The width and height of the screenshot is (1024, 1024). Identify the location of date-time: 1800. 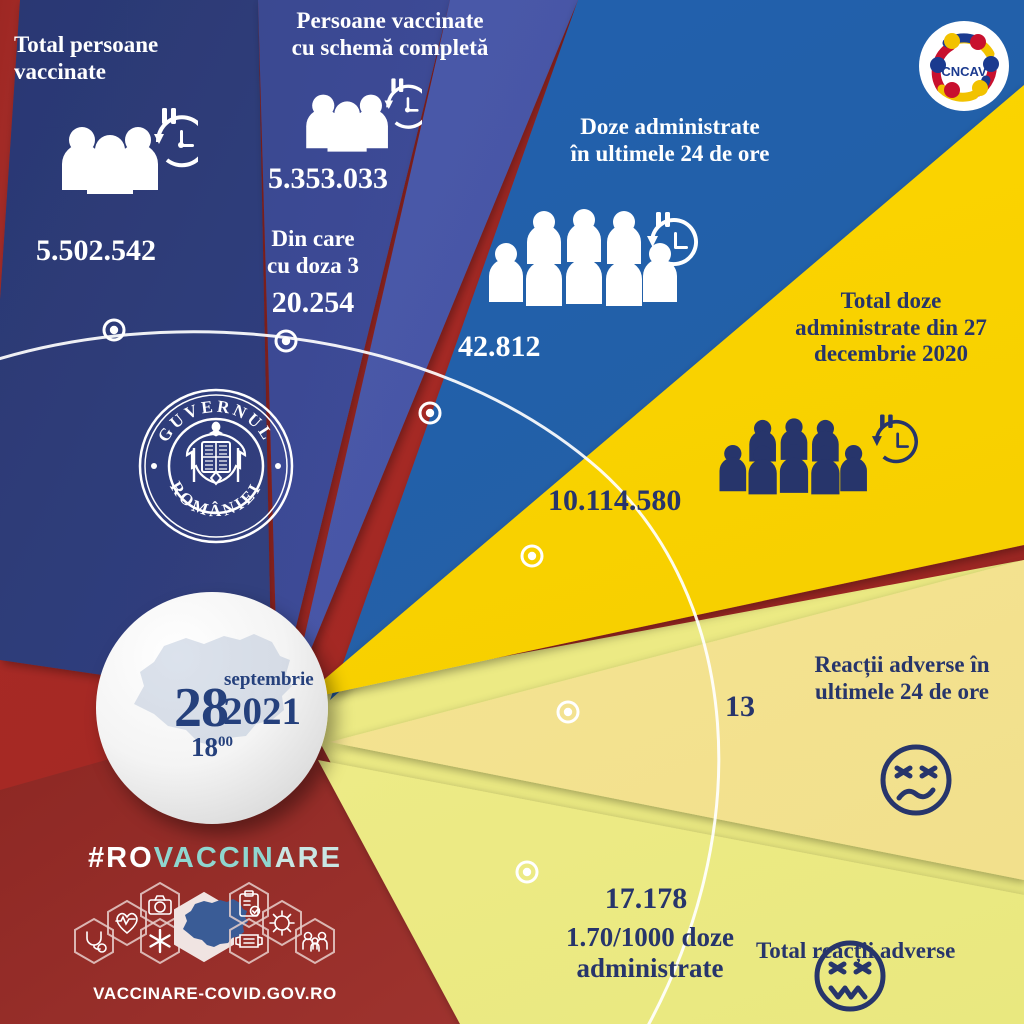
(212, 747).